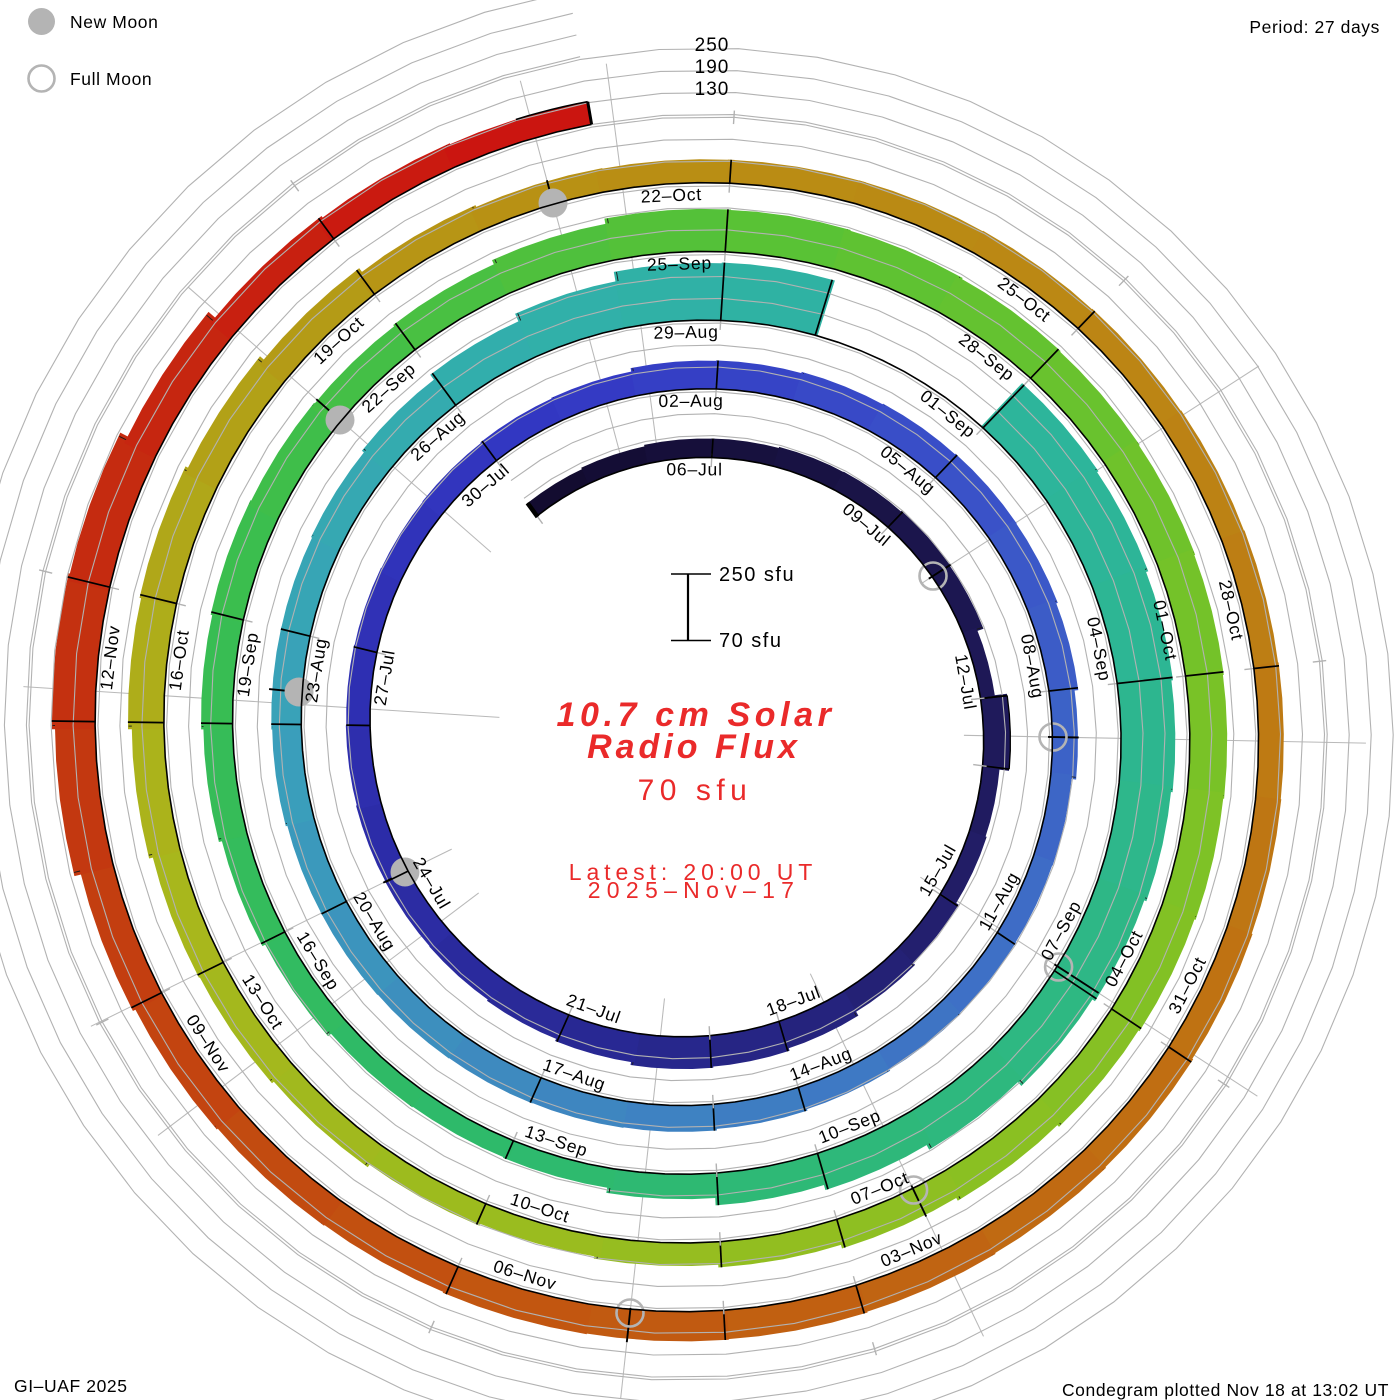 The width and height of the screenshot is (1400, 1400). I want to click on svg-text: 2025–Nov–17, so click(694, 890).